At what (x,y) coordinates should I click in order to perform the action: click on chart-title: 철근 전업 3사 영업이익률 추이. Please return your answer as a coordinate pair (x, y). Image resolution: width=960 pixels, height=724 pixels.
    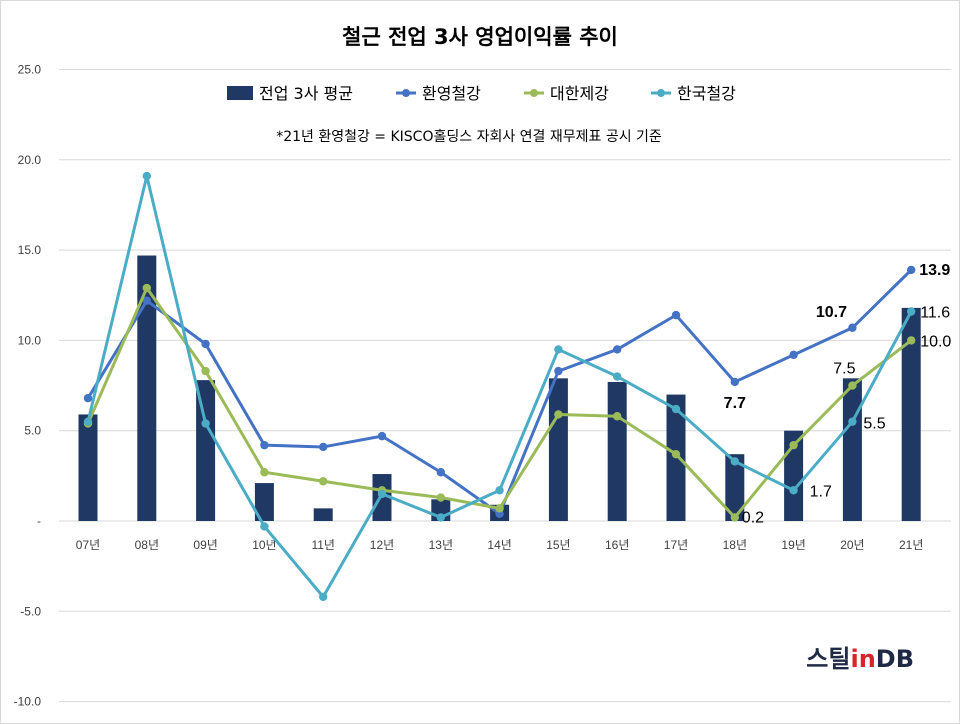
    Looking at the image, I should click on (480, 37).